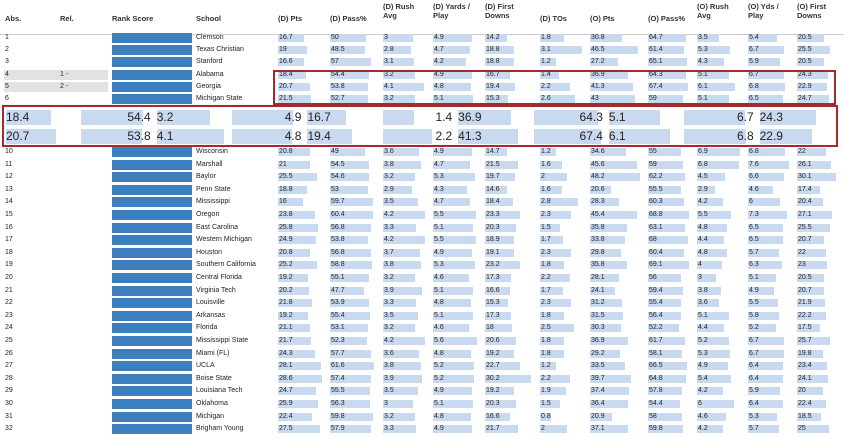  I want to click on stat-value: 1.8, so click(546, 353).